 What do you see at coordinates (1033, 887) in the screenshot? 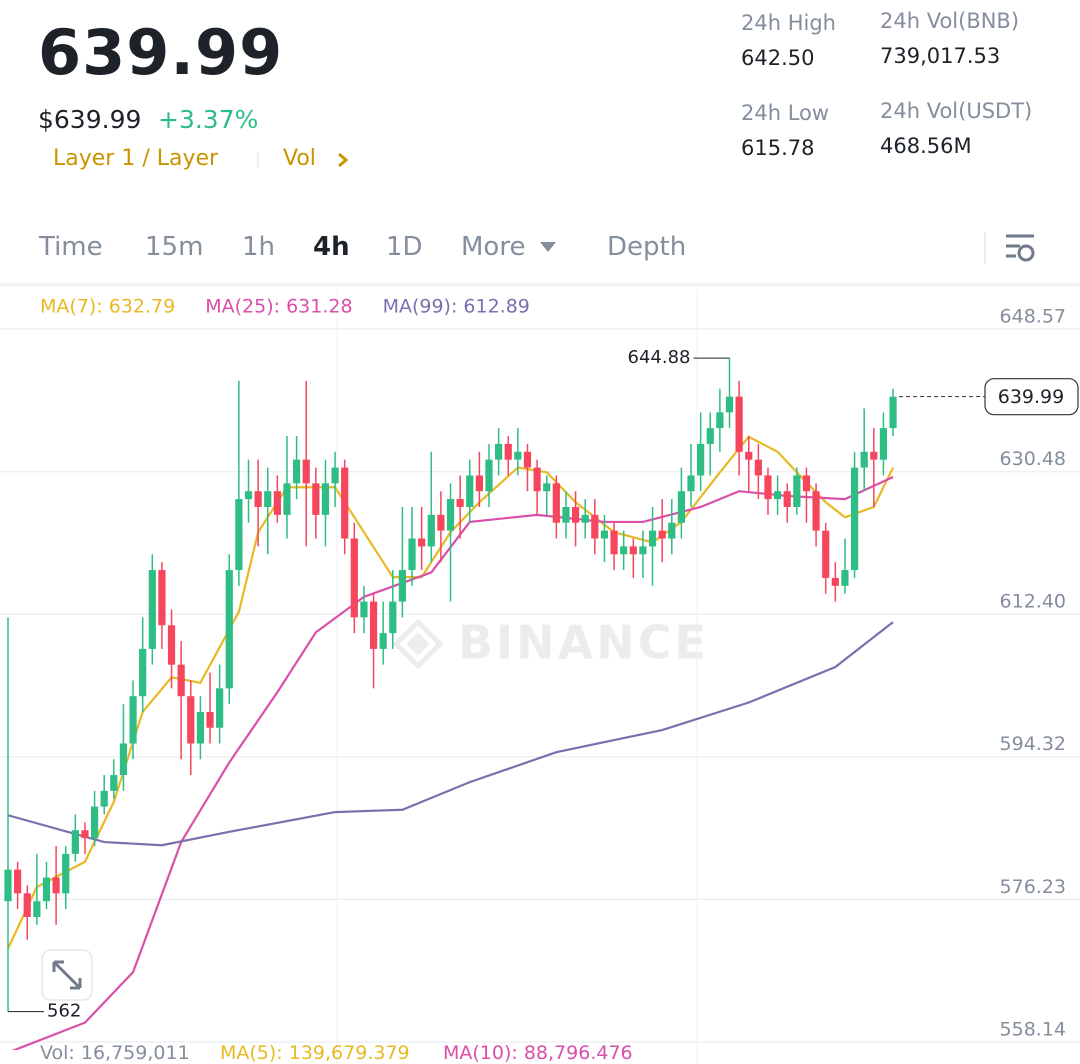
I see `y-tick-label: 576.23` at bounding box center [1033, 887].